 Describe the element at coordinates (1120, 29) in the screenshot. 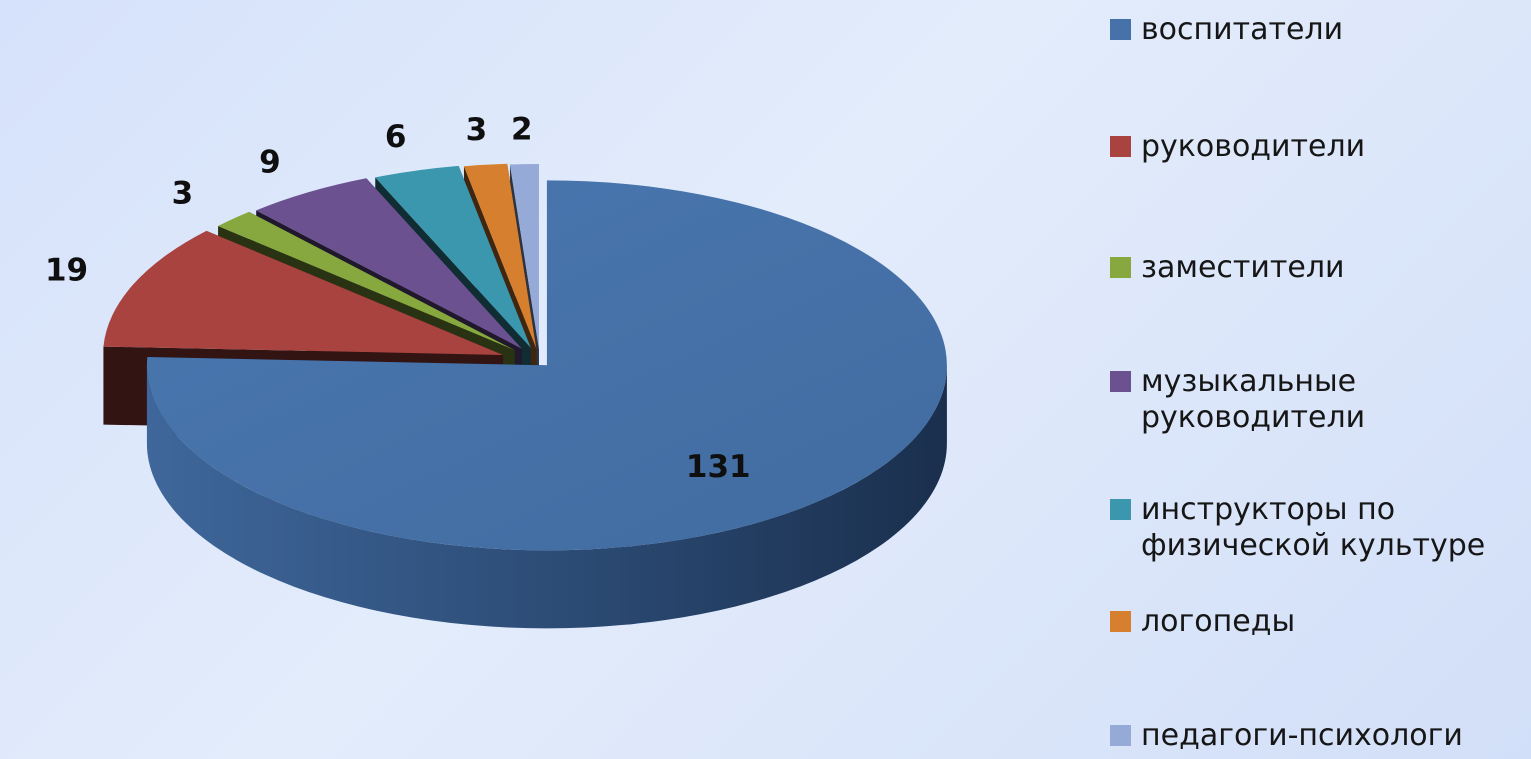

I see `legend-swatch-vospitateli` at that location.